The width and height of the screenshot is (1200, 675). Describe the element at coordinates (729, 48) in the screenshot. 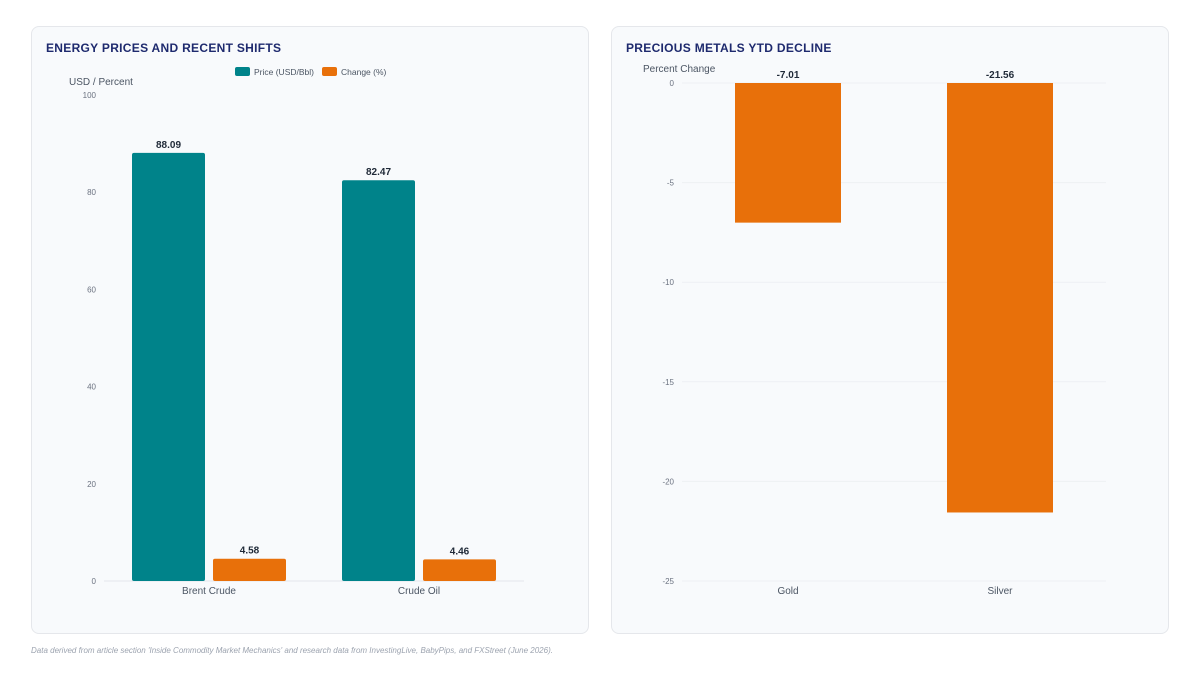

I see `metals-chart-title: PRECIOUS METALS YTD DECLINE` at that location.